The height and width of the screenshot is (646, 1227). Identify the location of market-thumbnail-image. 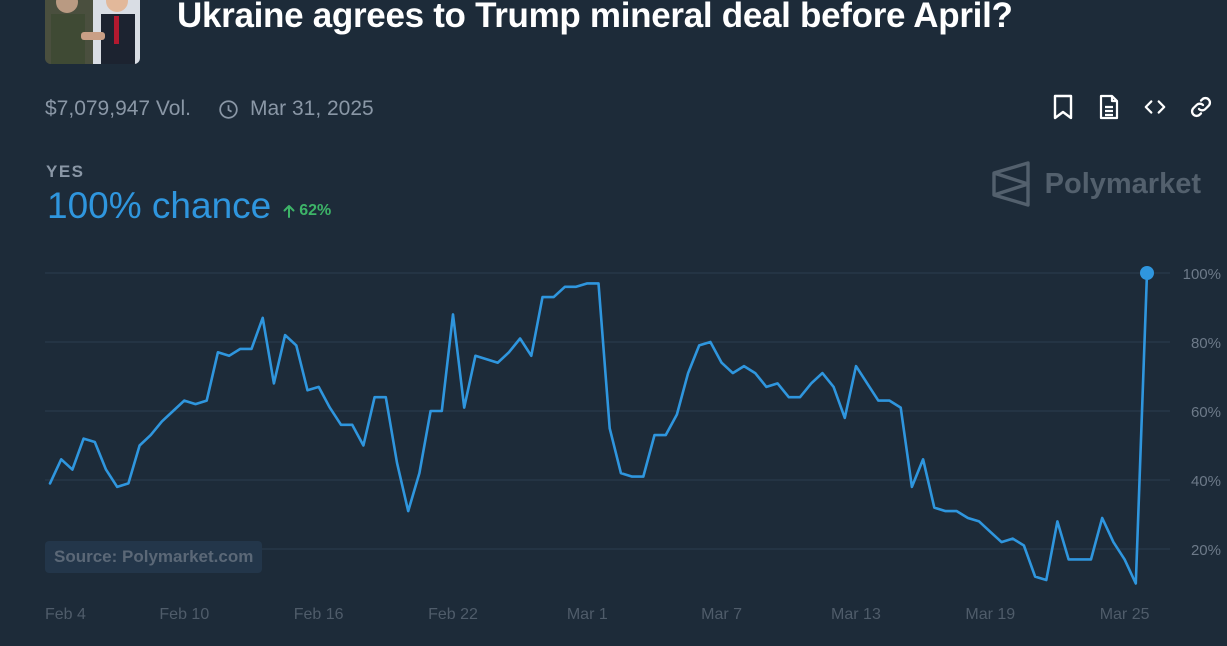
(92, 32).